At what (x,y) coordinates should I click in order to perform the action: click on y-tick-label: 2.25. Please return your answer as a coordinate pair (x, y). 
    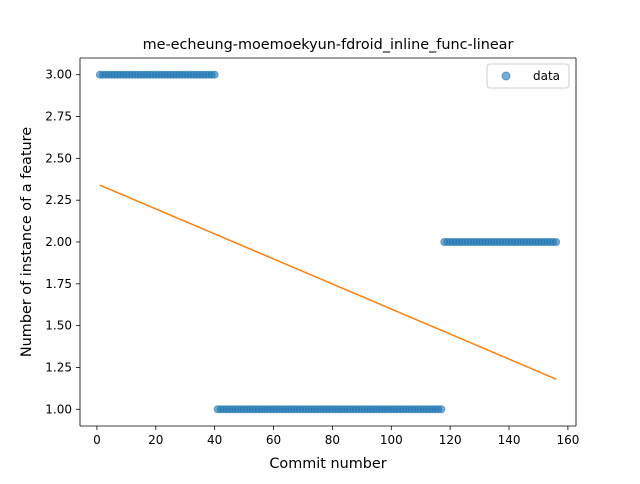
    Looking at the image, I should click on (58, 200).